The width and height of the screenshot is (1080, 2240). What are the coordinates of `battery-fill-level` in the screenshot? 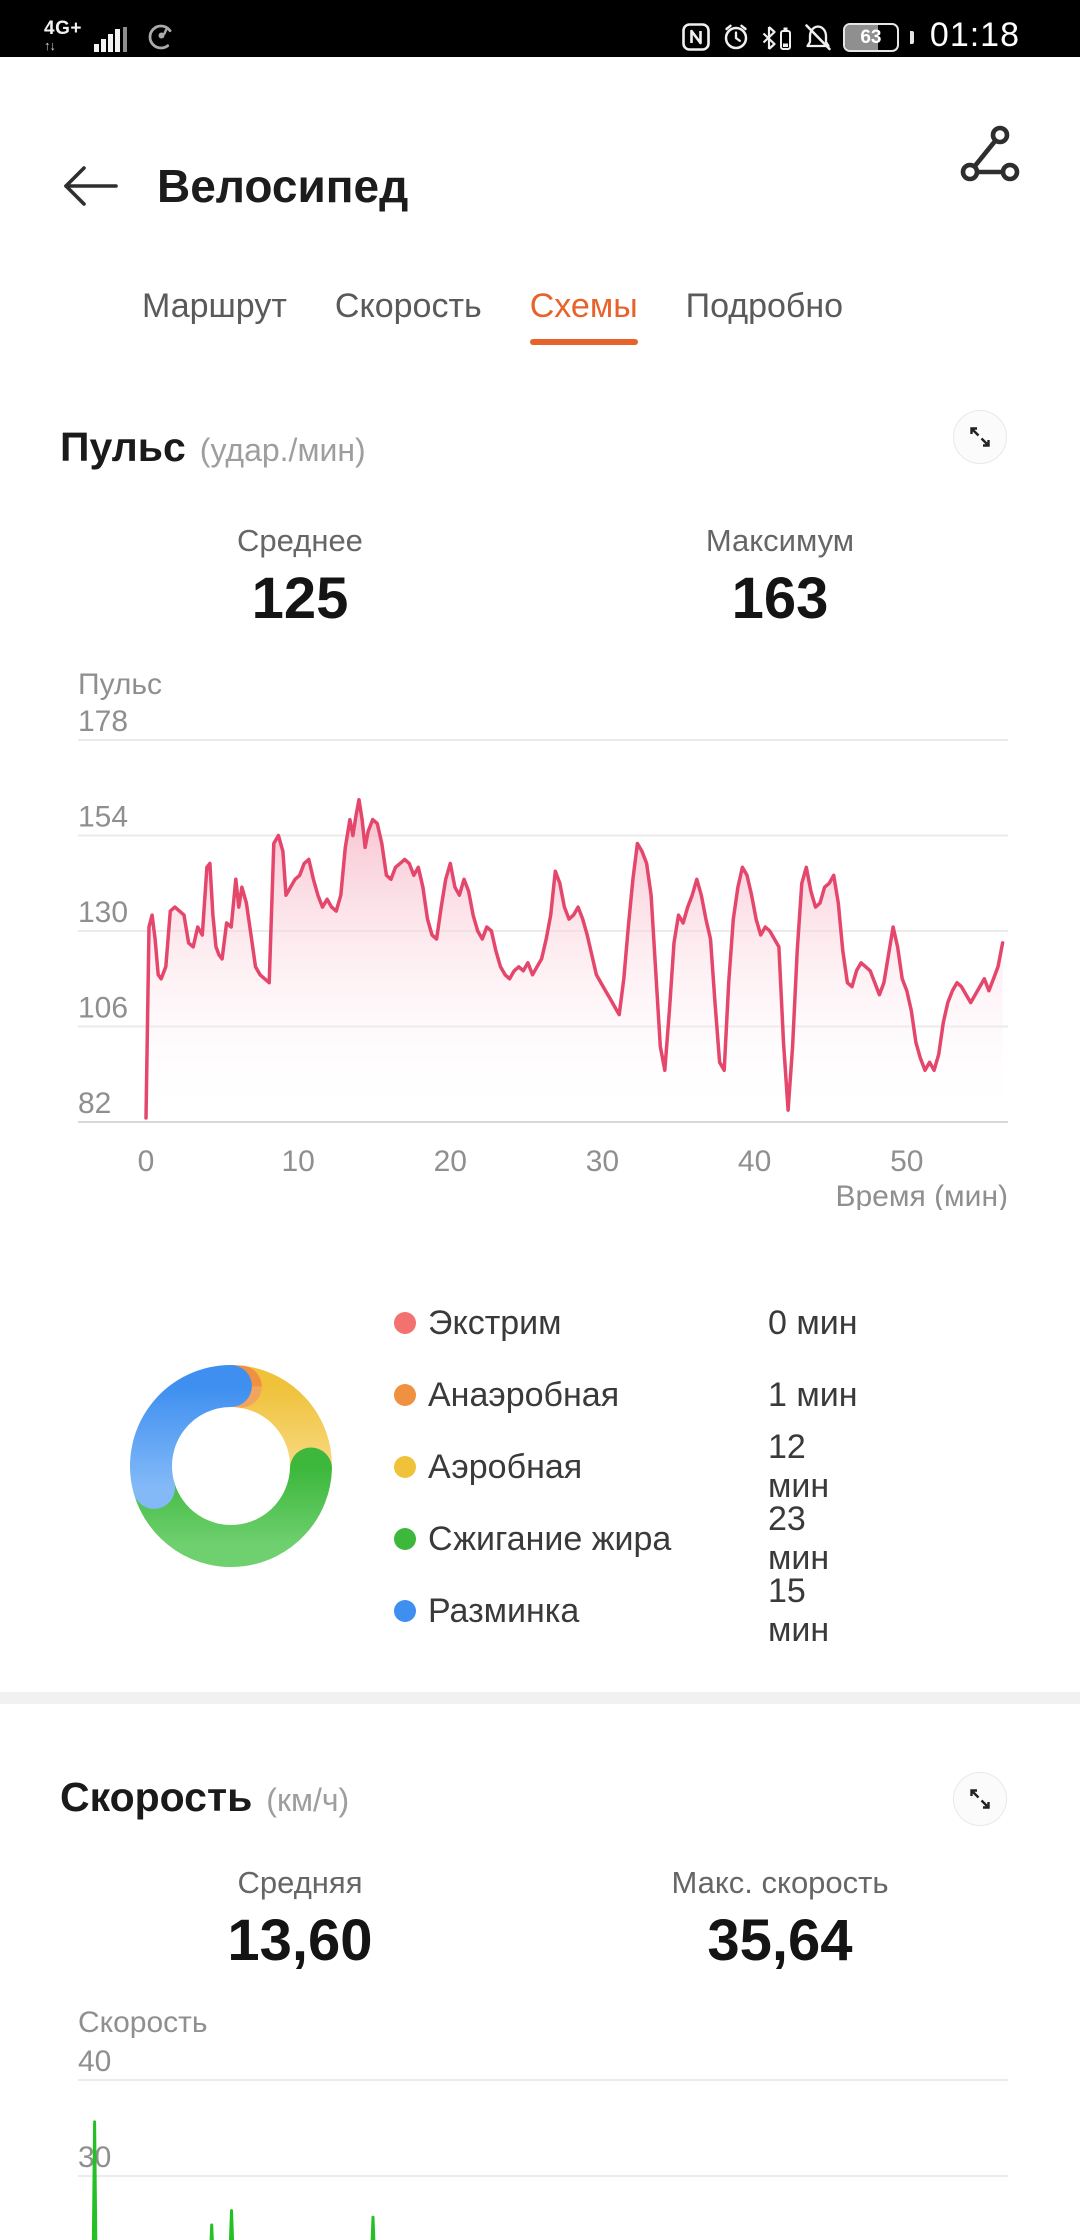 It's located at (861, 37).